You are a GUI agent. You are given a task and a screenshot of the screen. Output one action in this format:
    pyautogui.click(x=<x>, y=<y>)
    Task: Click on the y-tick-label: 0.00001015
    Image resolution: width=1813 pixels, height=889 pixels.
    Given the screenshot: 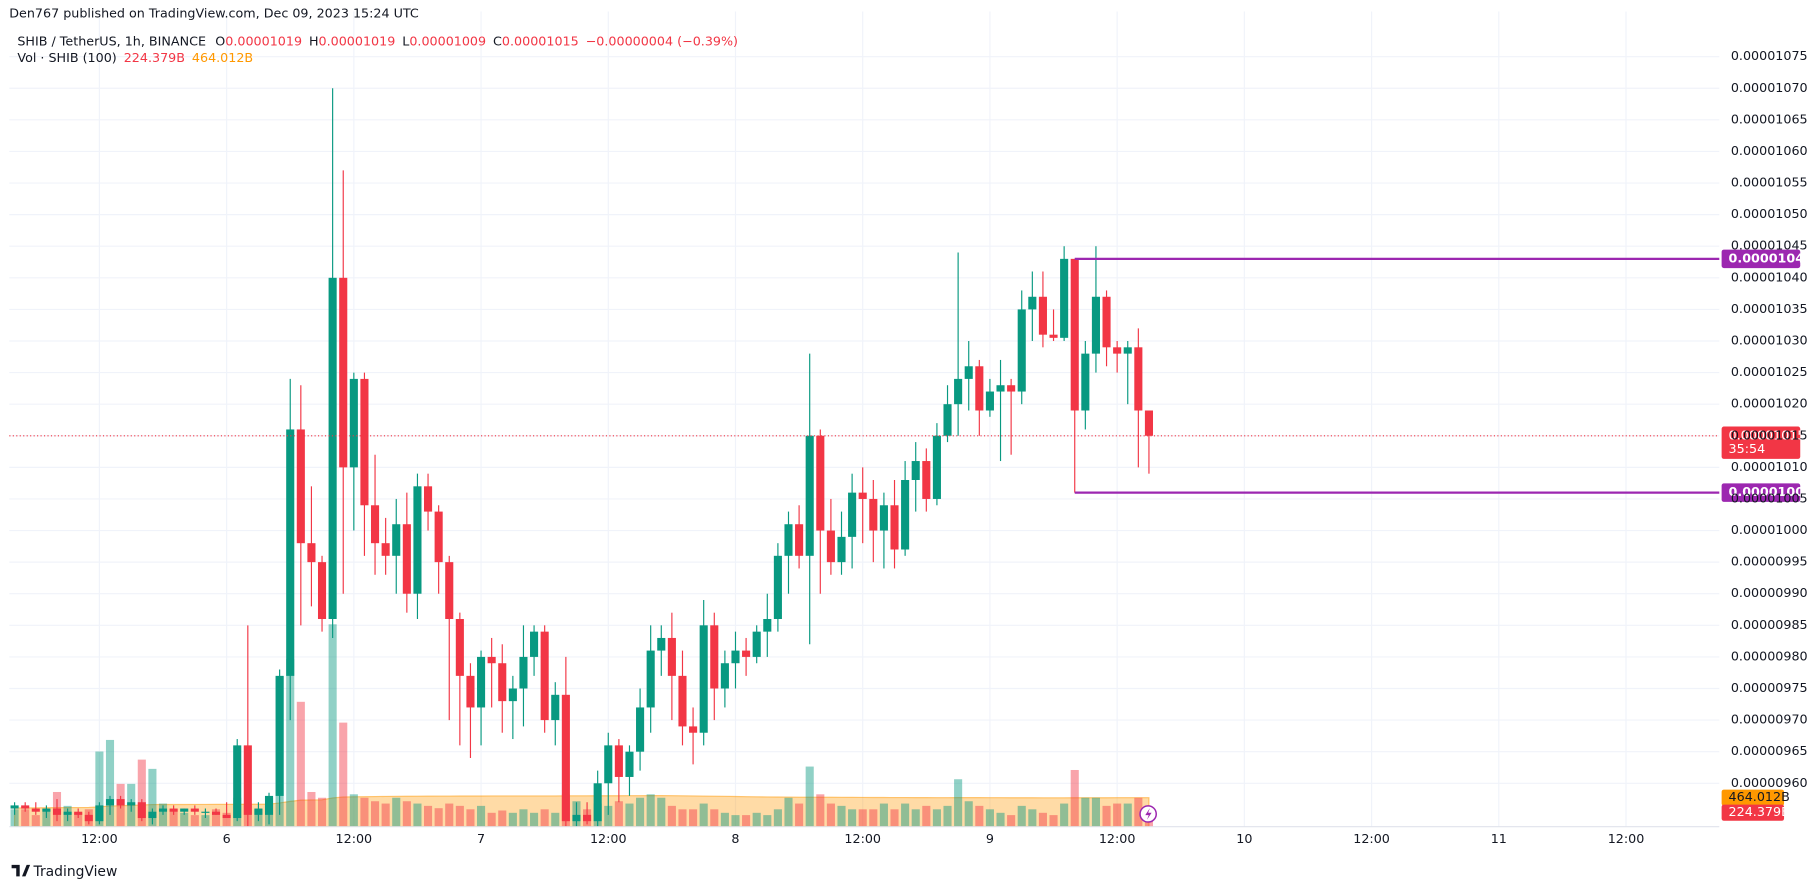 What is the action you would take?
    pyautogui.click(x=1769, y=434)
    